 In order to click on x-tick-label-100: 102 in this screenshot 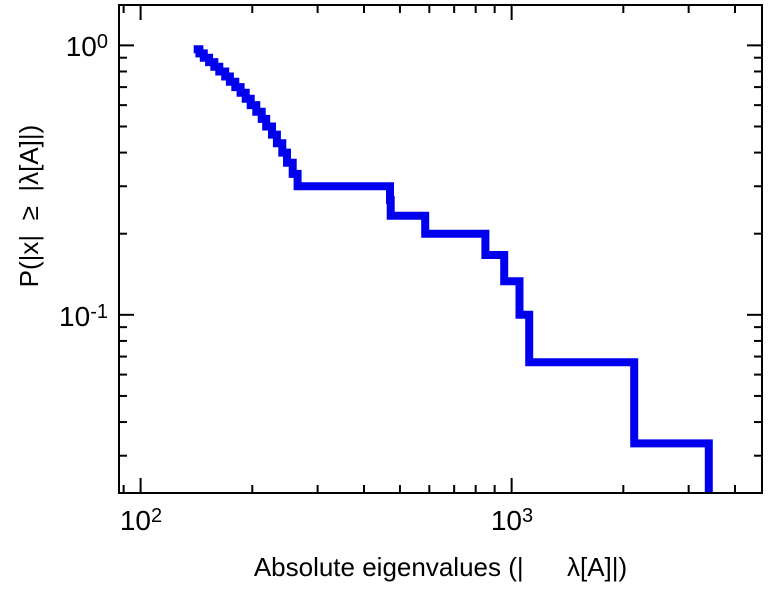, I will do `click(141, 518)`.